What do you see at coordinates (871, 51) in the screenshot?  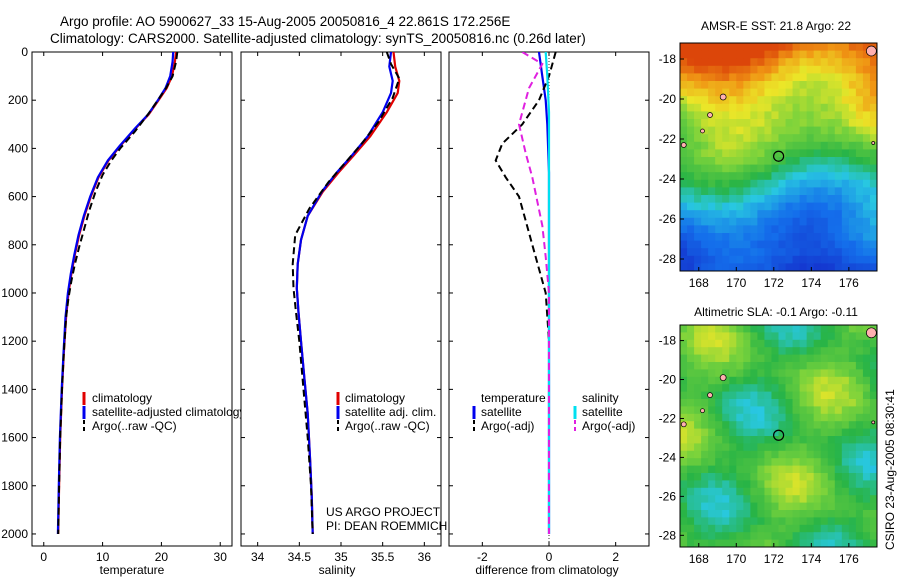 I see `island-shape` at bounding box center [871, 51].